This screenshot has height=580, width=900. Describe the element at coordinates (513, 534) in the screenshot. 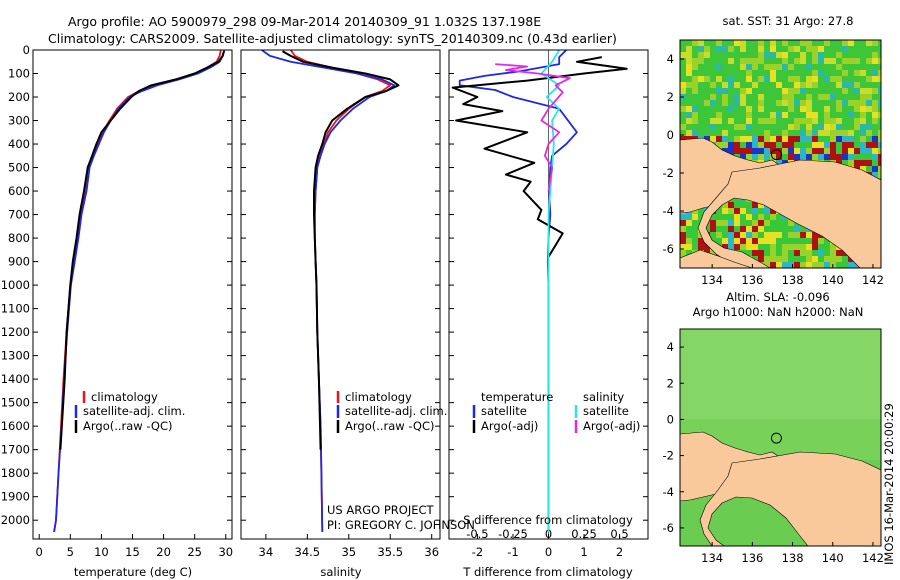

I see `s-tick-label: -0.25` at that location.